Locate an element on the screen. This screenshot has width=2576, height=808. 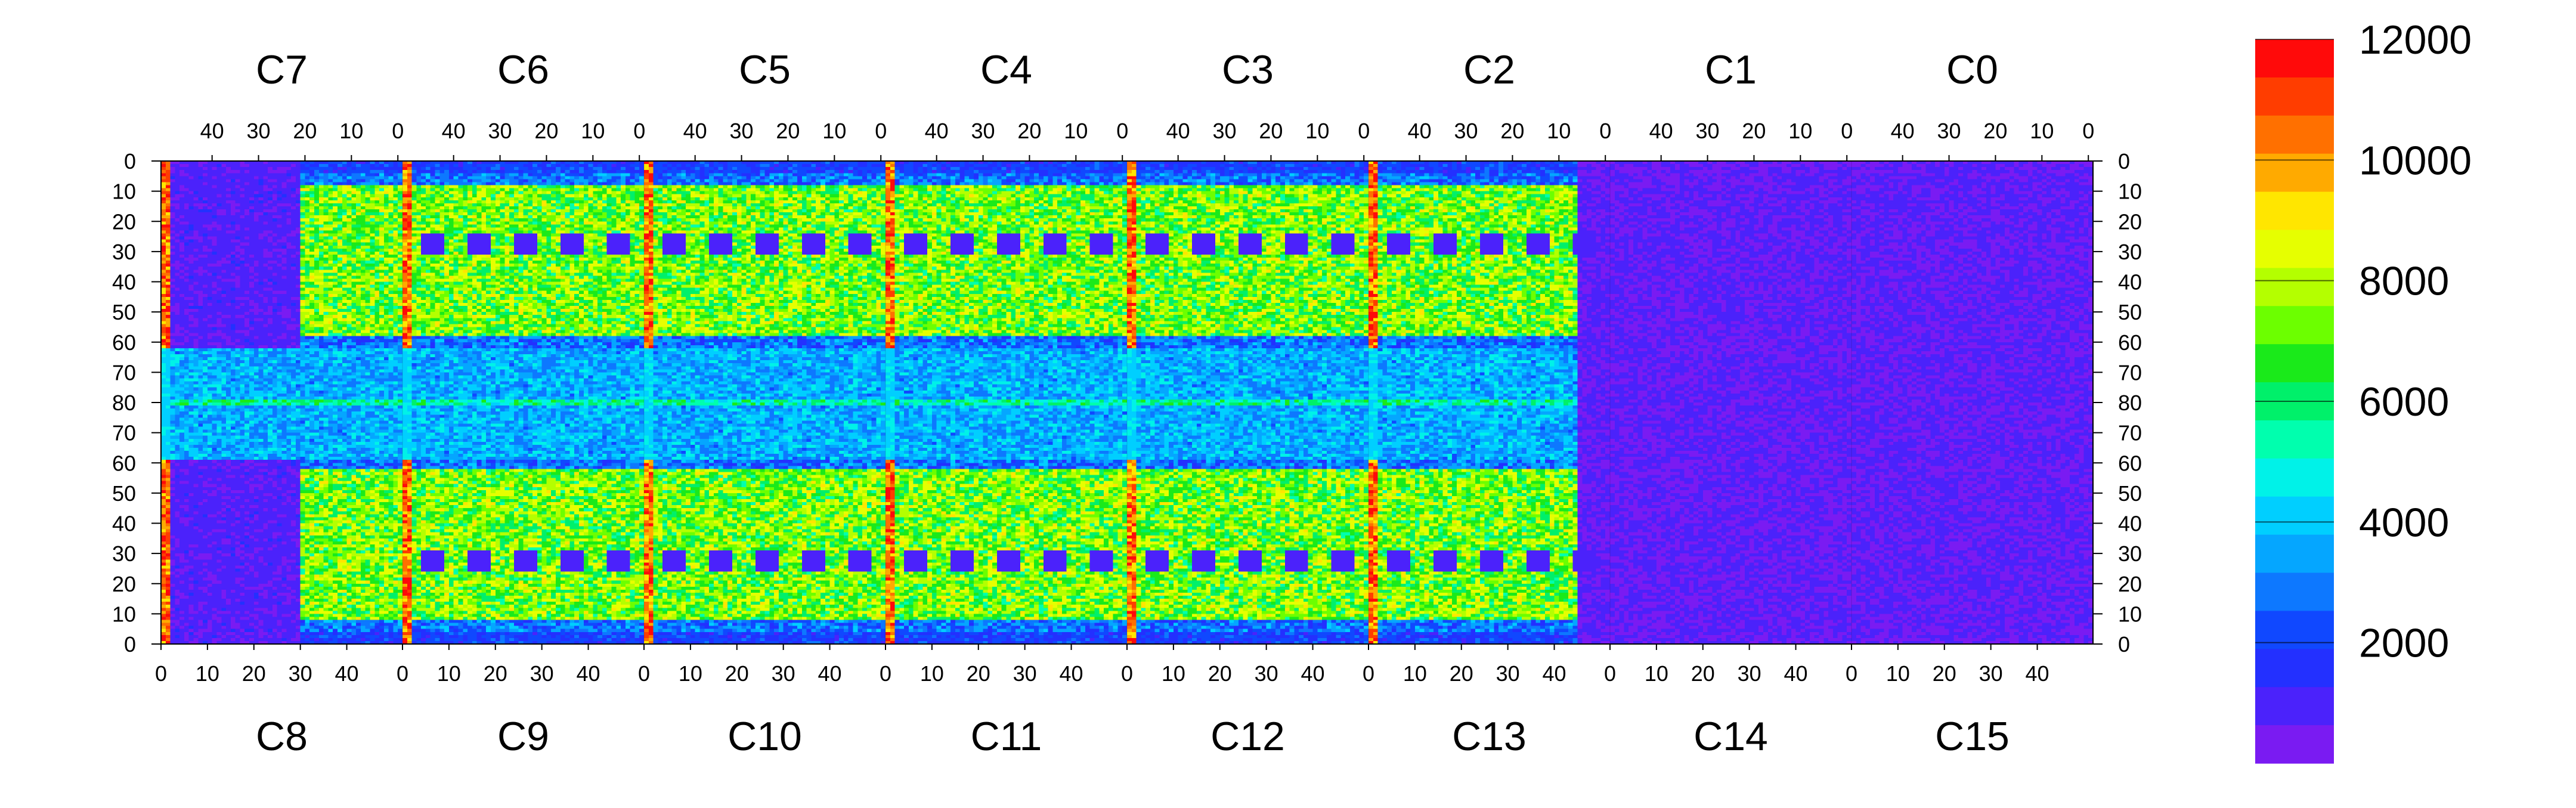
bottom-chip-label: C12 is located at coordinates (1248, 737).